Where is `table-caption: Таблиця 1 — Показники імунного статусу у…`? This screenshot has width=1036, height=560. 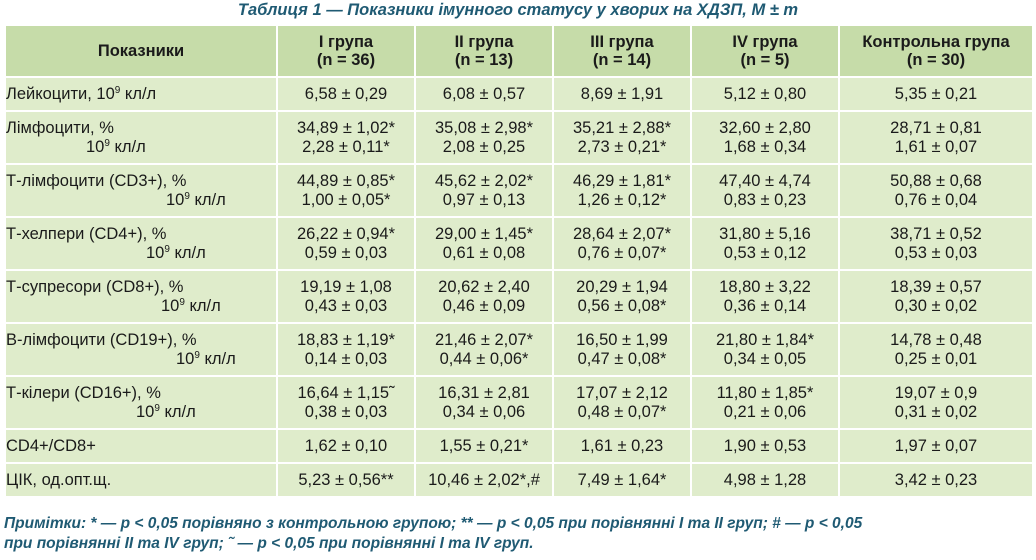
table-caption: Таблиця 1 — Показники імунного статусу у… is located at coordinates (518, 10).